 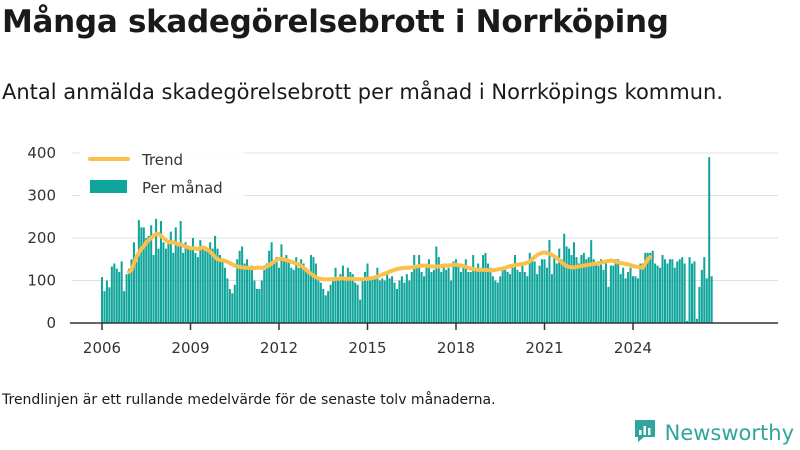 I want to click on x-tick-label: 2012, so click(x=279, y=348).